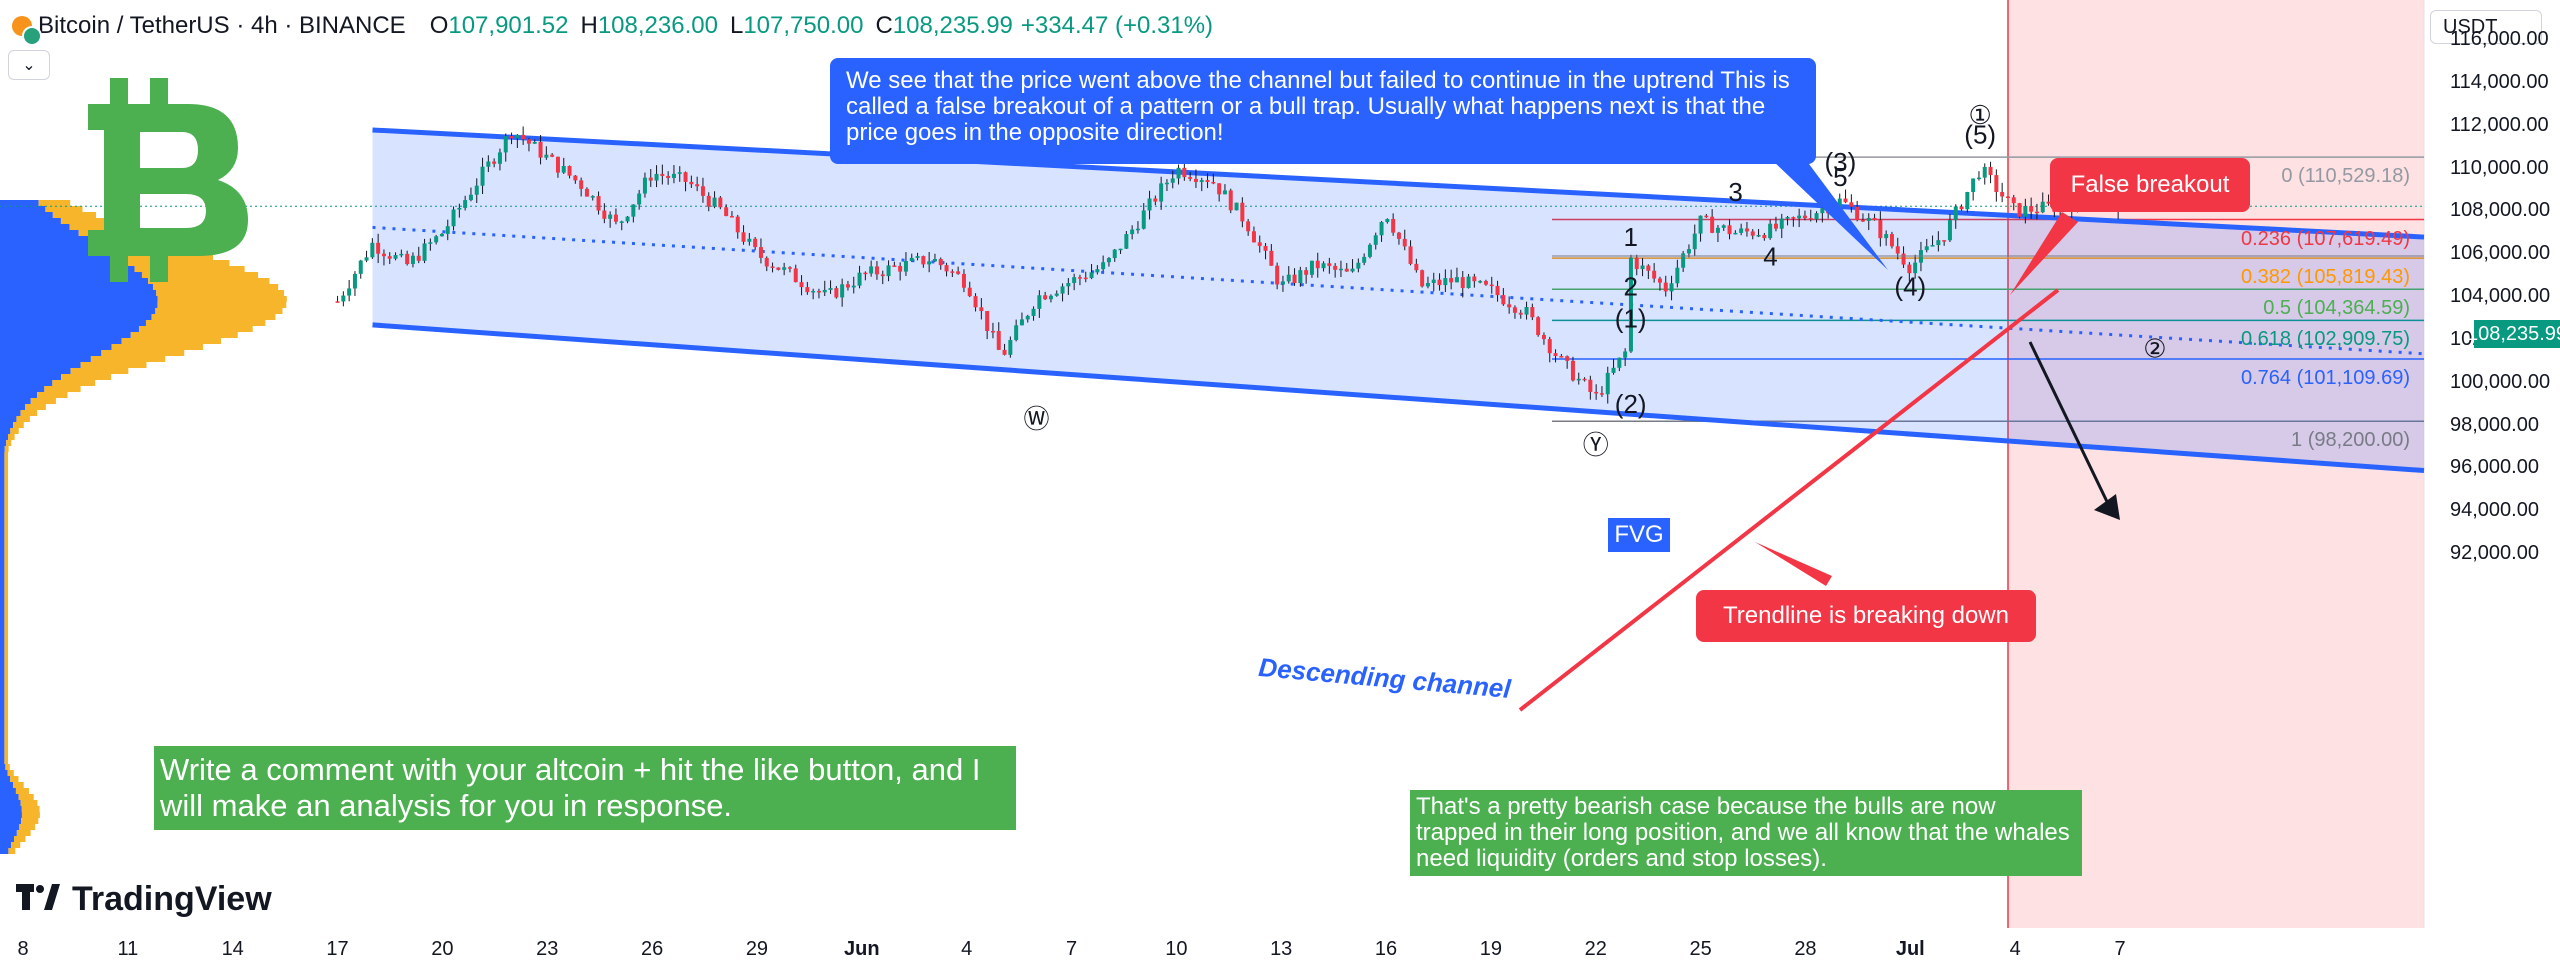  Describe the element at coordinates (222, 25) in the screenshot. I see `symbol-title: Bitcoin / TetherUS · 4h · BINANCE` at that location.